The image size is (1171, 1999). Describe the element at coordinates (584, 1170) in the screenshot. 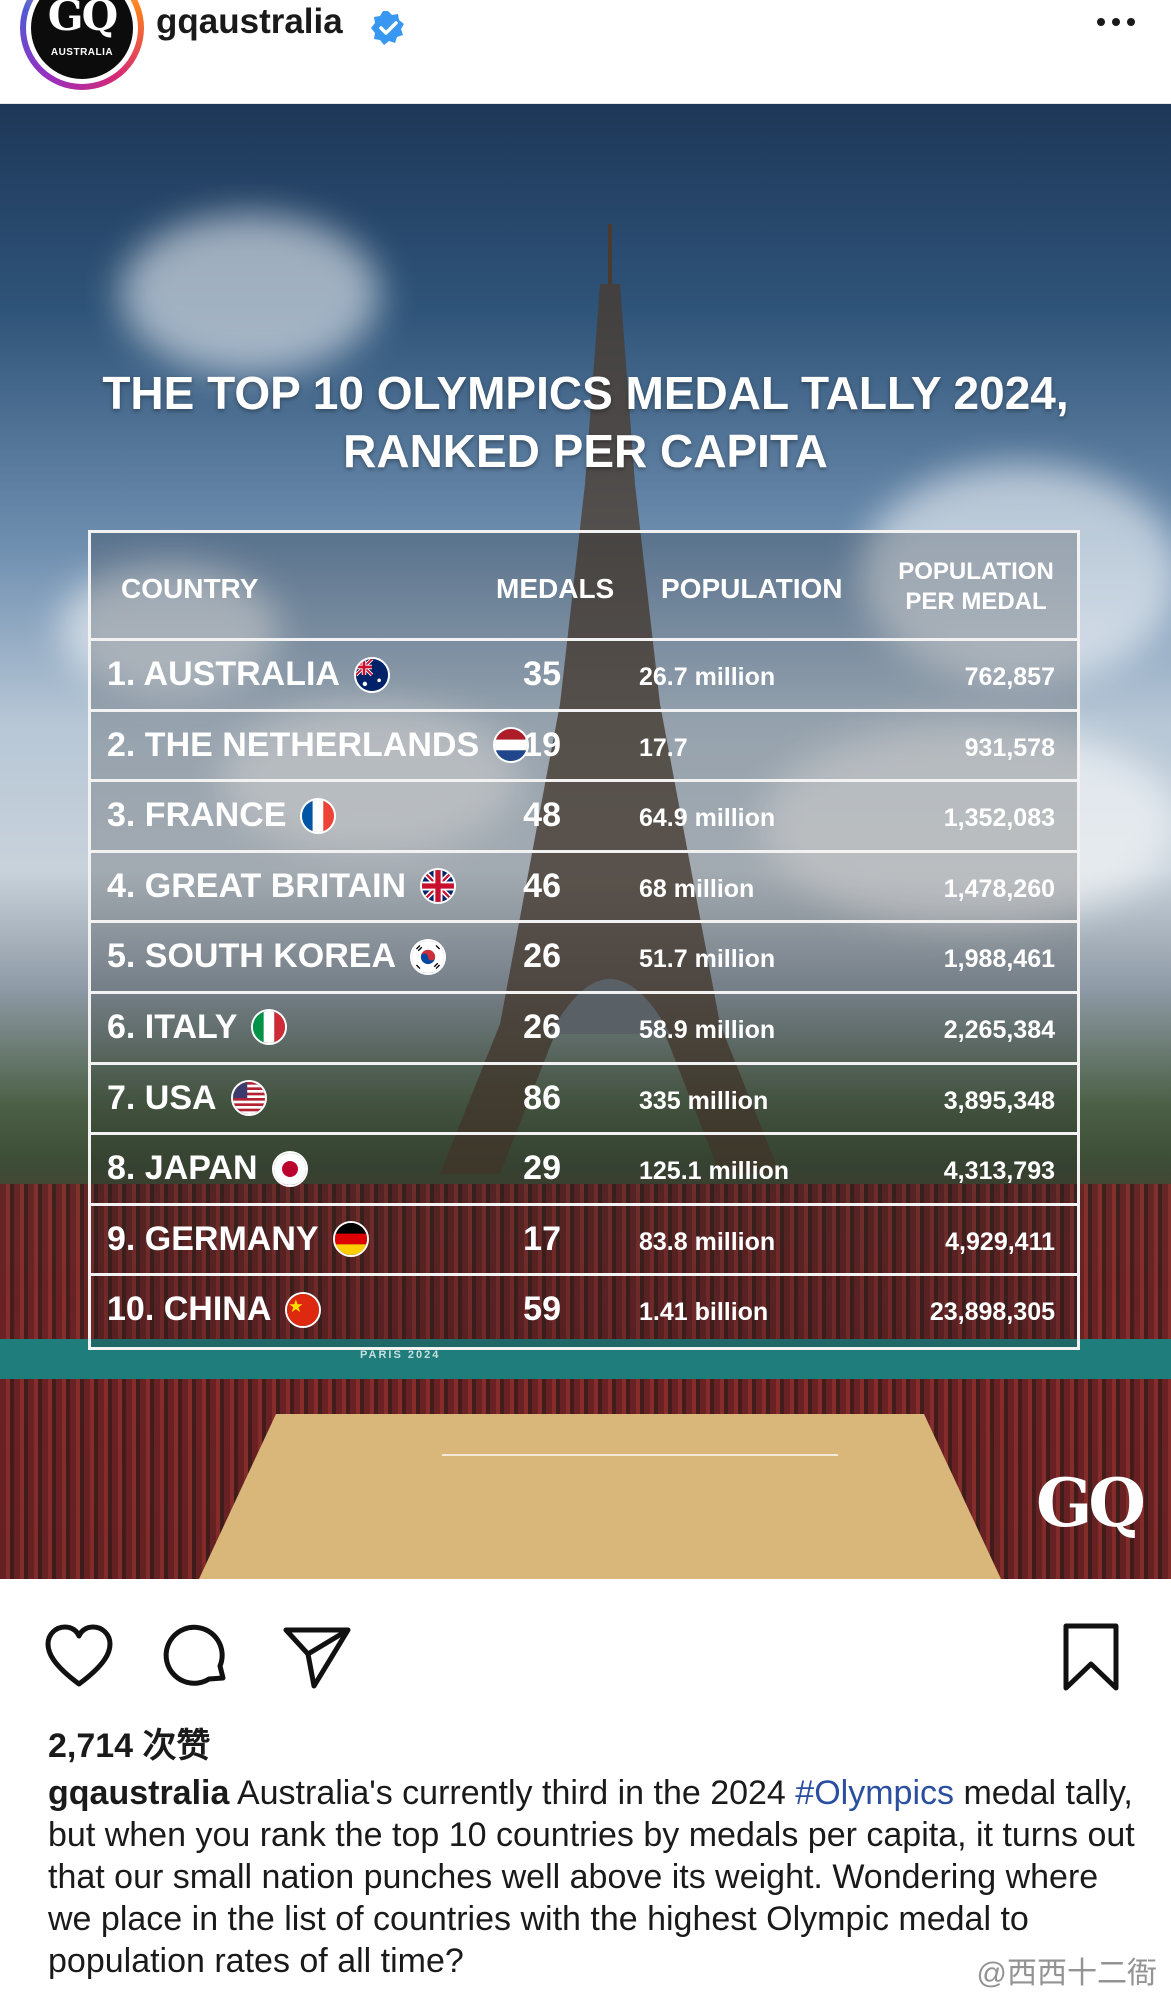

I see `table-row: 8. JAPAN 29 125.1 million 4,313,793` at that location.